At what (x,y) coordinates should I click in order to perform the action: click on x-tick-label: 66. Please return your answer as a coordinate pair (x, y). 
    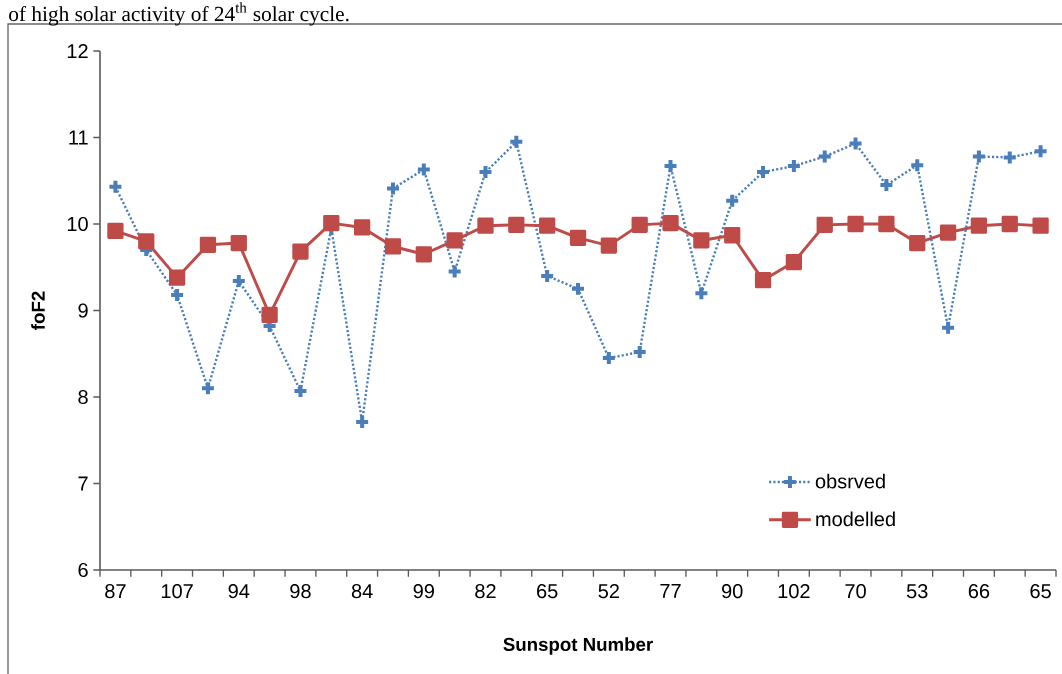
    Looking at the image, I should click on (979, 591).